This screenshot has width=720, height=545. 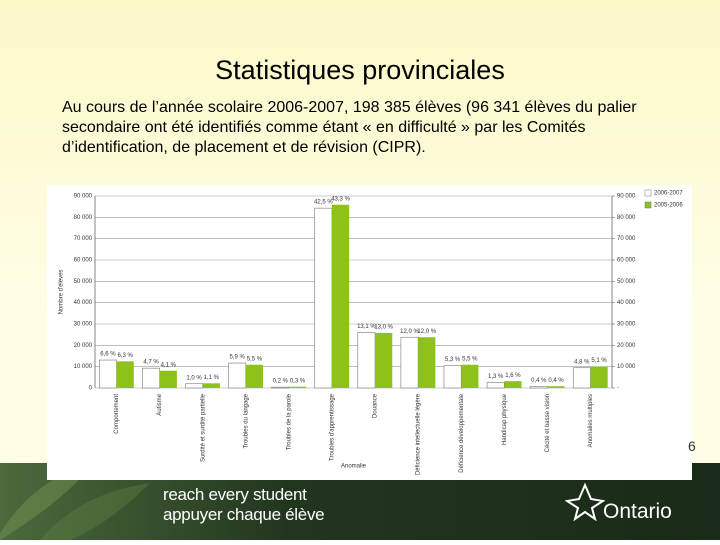 I want to click on x-tick-label: Handicap physique, so click(x=505, y=419).